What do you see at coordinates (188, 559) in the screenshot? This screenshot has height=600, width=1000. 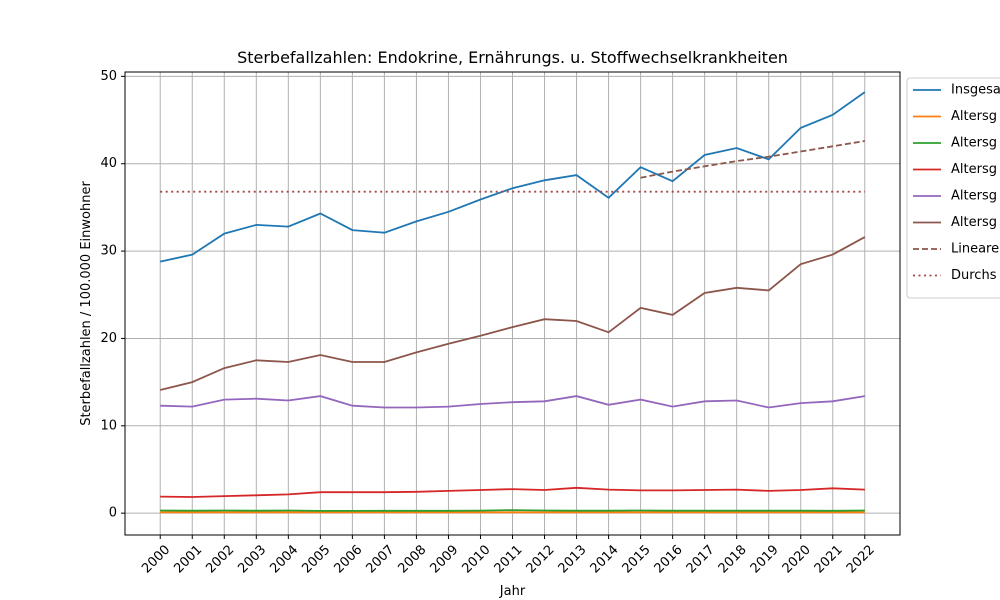 I see `x-tick-label: 2001` at bounding box center [188, 559].